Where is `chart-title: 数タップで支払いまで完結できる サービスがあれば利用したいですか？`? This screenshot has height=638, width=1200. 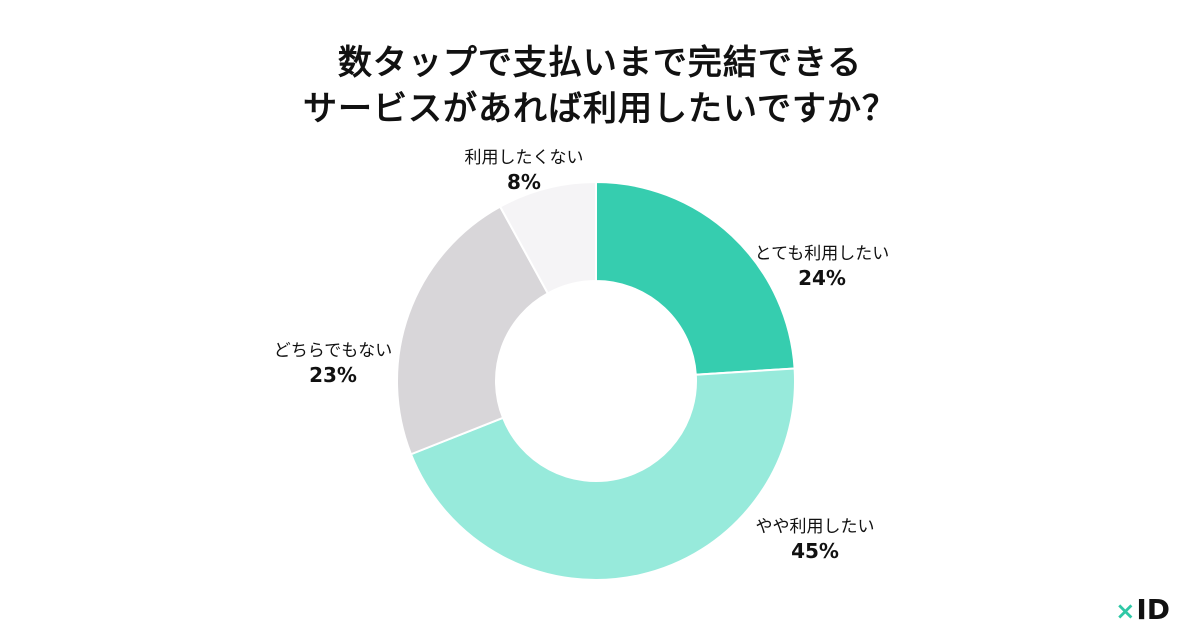
chart-title: 数タップで支払いまで完結できる サービスがあれば利用したいですか？ is located at coordinates (600, 86).